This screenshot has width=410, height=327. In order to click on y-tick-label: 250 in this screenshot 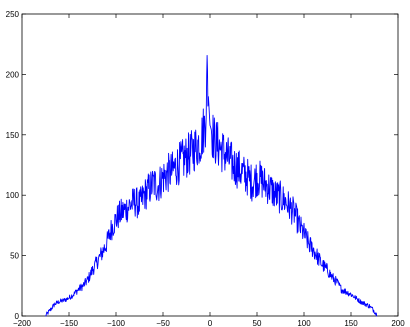, I will do `click(13, 14)`.